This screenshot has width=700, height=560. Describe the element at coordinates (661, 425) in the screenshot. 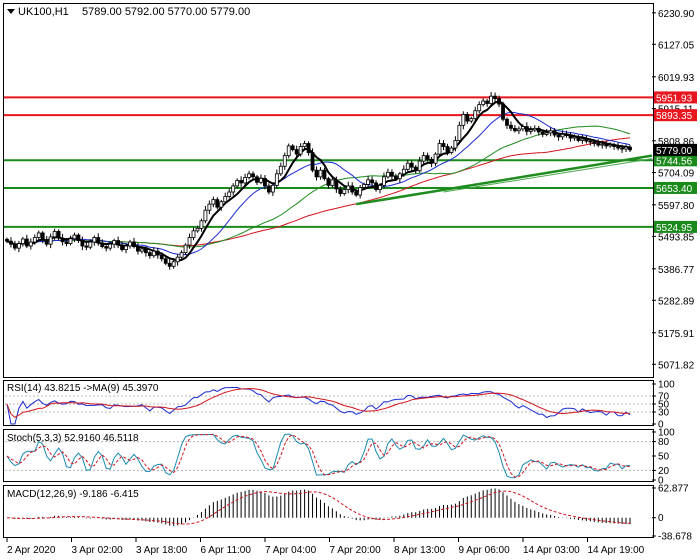

I see `indicator-tick-label: 0` at that location.